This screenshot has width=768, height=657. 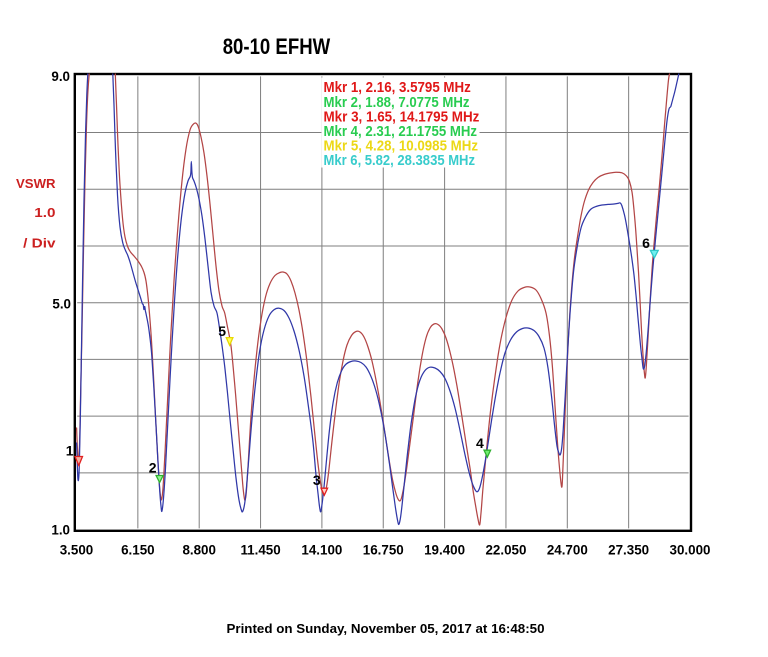 I want to click on svg-text: Mkr 5, 4.28, 10.0985 MHz, so click(x=401, y=146).